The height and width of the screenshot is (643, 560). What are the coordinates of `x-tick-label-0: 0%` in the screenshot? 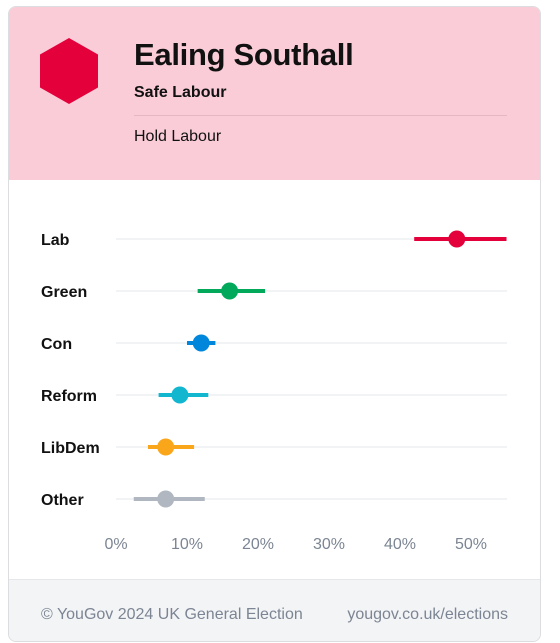 It's located at (115, 544).